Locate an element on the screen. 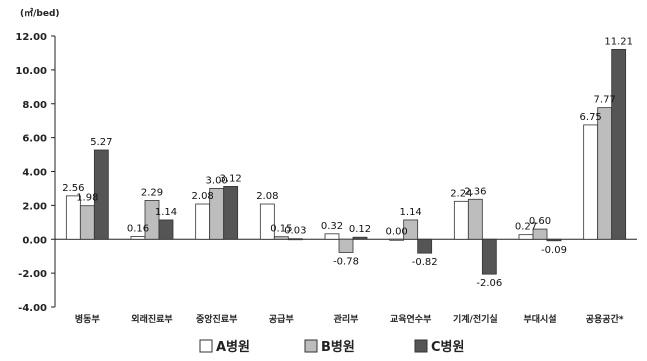  data-label: 3.12 is located at coordinates (231, 178).